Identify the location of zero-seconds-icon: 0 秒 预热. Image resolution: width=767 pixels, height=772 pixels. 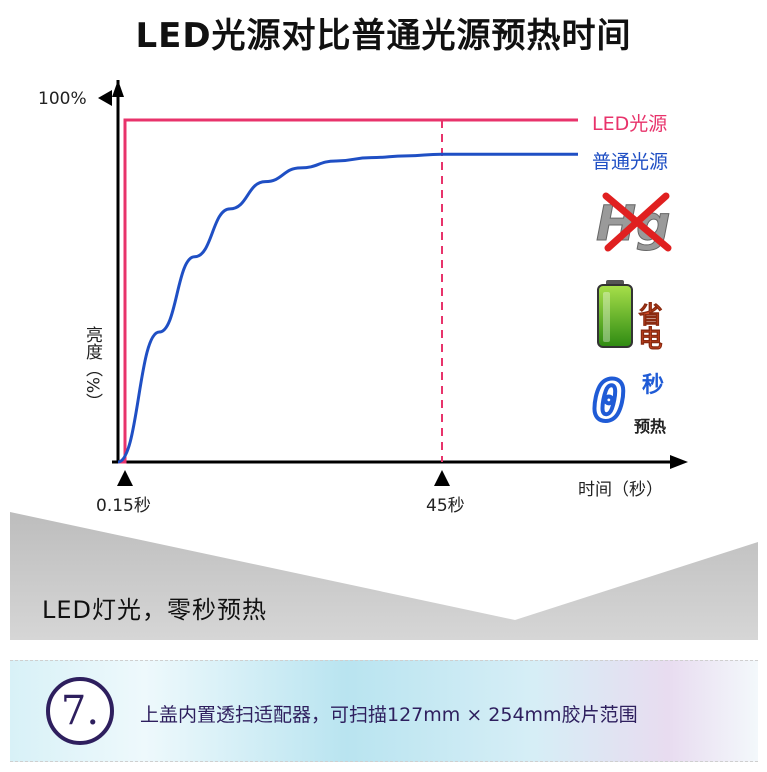
(628, 401).